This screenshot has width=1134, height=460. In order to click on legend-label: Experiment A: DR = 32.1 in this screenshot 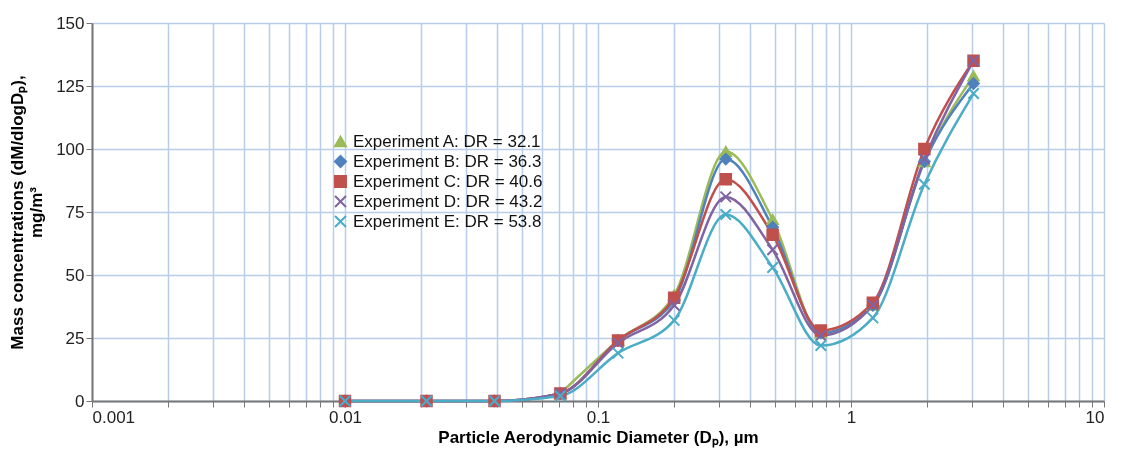, I will do `click(447, 141)`.